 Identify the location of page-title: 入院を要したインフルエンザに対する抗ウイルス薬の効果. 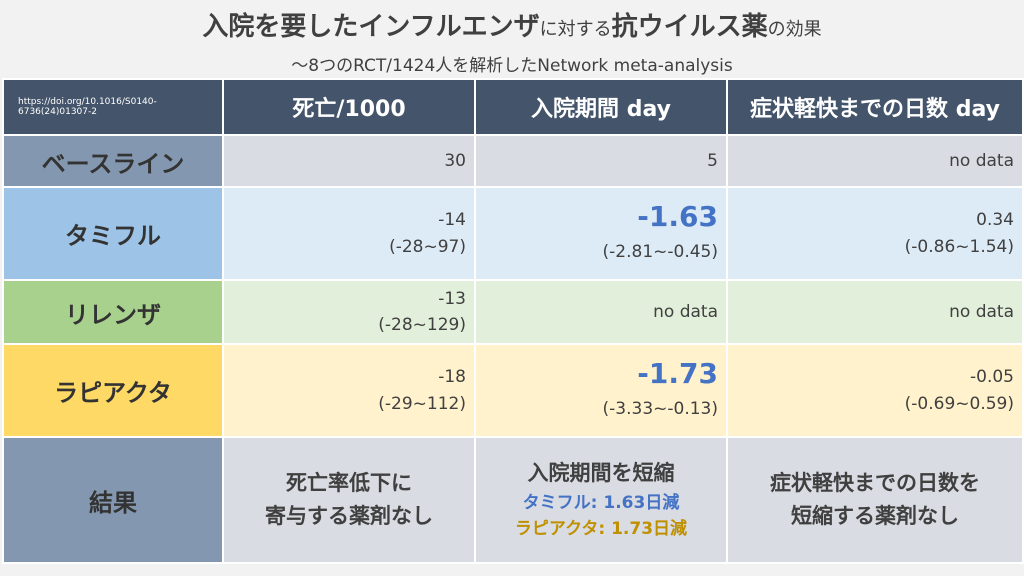
(512, 24).